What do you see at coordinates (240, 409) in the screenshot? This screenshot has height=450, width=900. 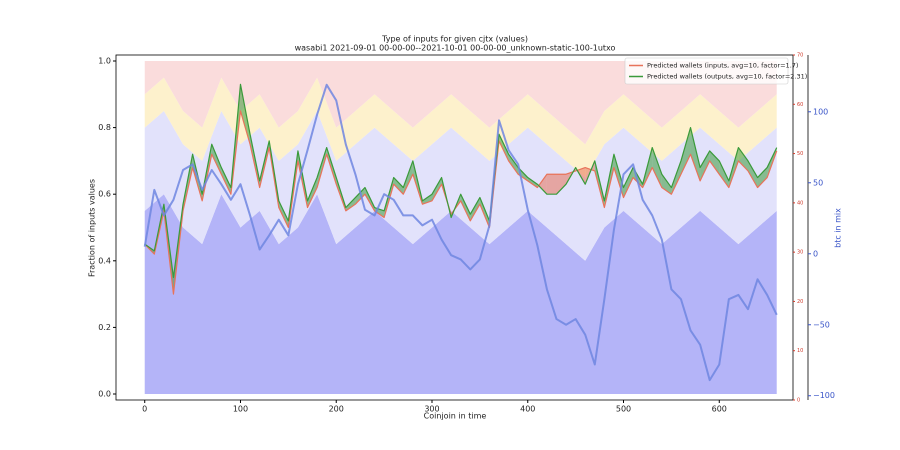 I see `x-tick-label: 100` at bounding box center [240, 409].